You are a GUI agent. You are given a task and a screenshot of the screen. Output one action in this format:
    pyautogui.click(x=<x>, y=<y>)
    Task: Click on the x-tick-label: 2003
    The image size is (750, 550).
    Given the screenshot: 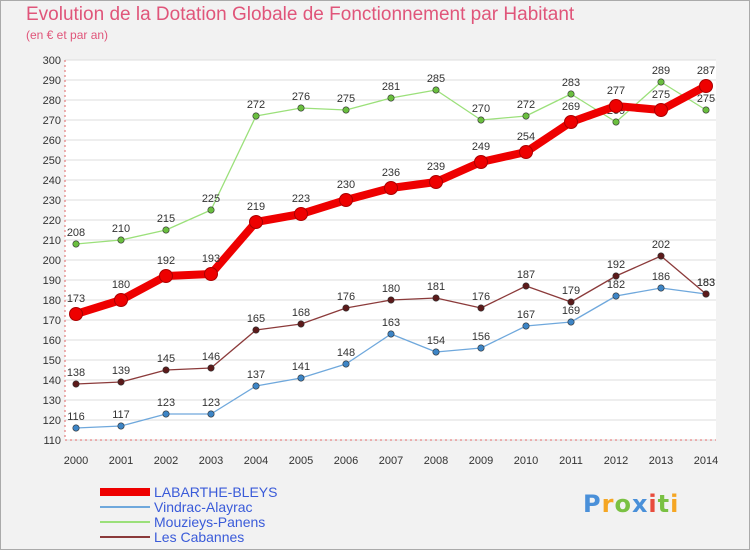 What is the action you would take?
    pyautogui.click(x=211, y=461)
    